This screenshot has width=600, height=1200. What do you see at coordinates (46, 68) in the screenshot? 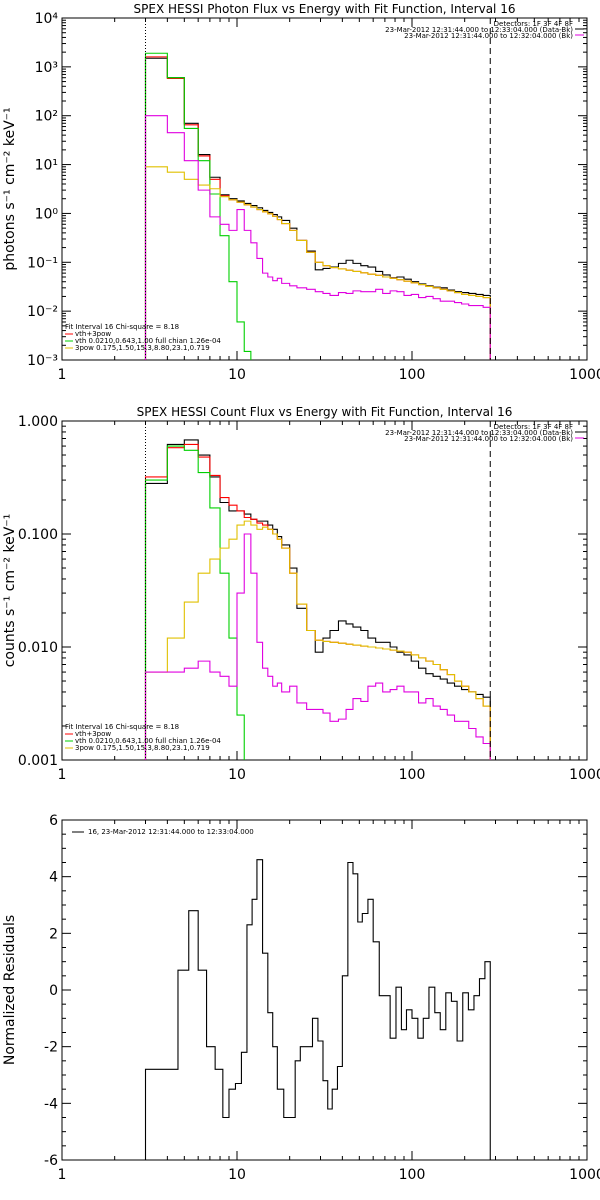
I see `y-tick-label: 10³` at bounding box center [46, 68].